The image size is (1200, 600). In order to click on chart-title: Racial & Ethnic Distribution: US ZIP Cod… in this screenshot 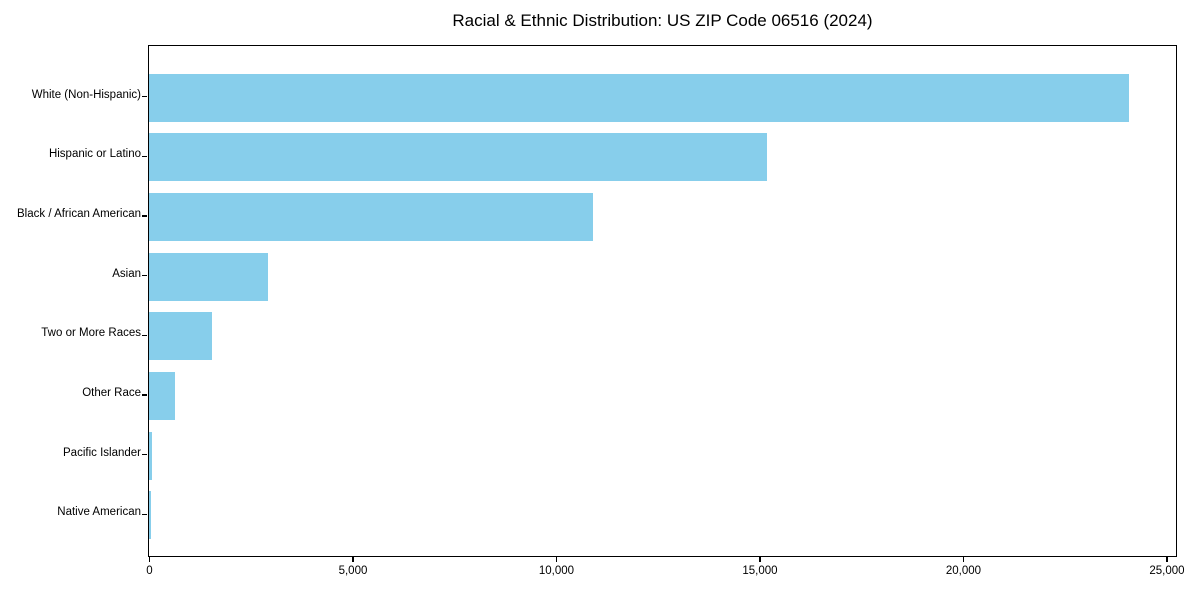, I will do `click(662, 20)`.